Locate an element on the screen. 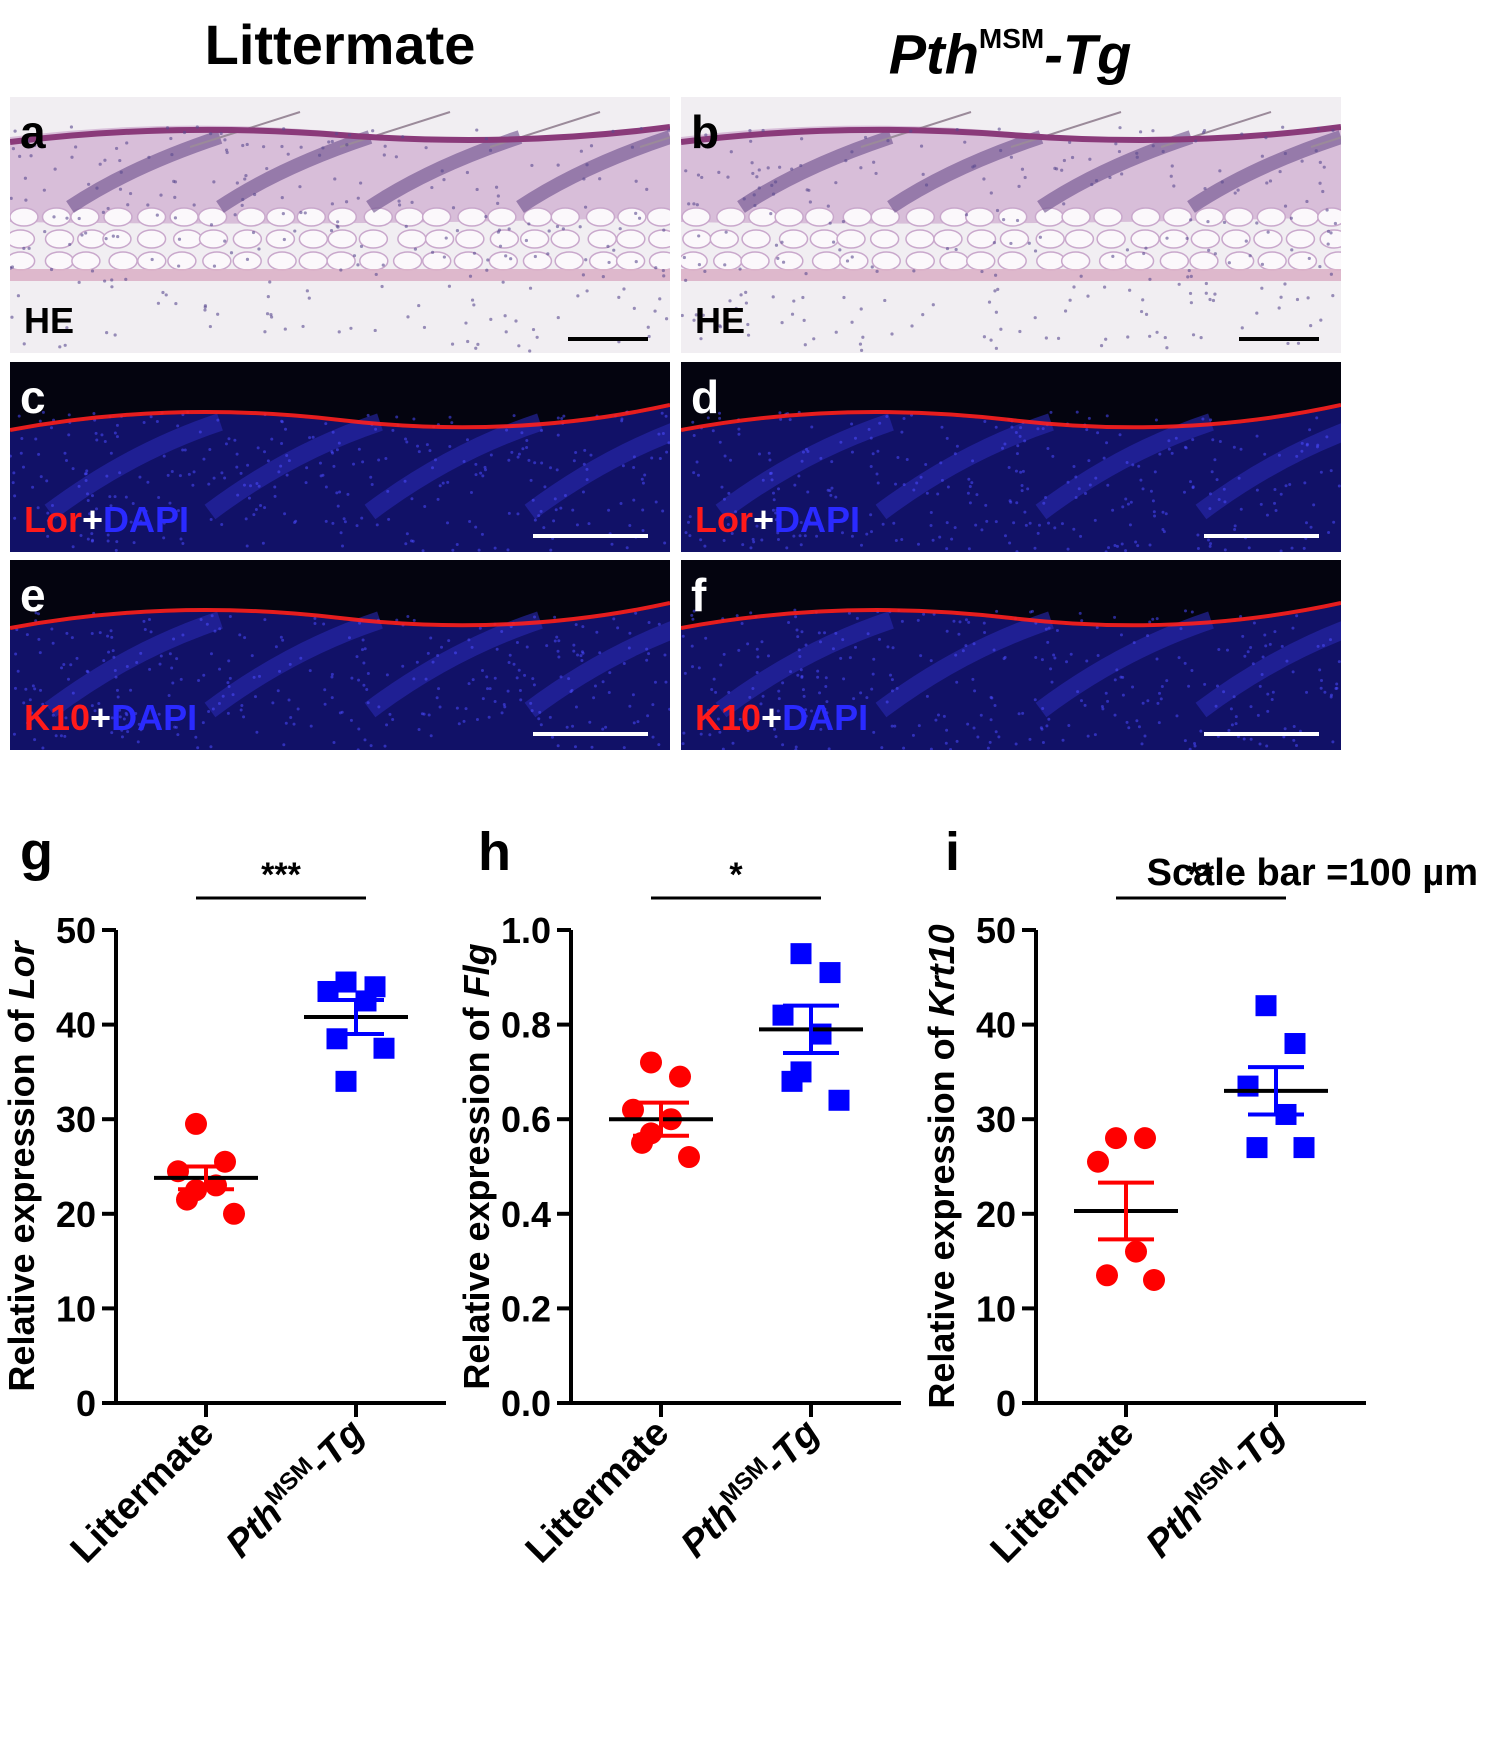 This screenshot has width=1500, height=1746. y-axis-label-gene: Flg is located at coordinates (476, 970).